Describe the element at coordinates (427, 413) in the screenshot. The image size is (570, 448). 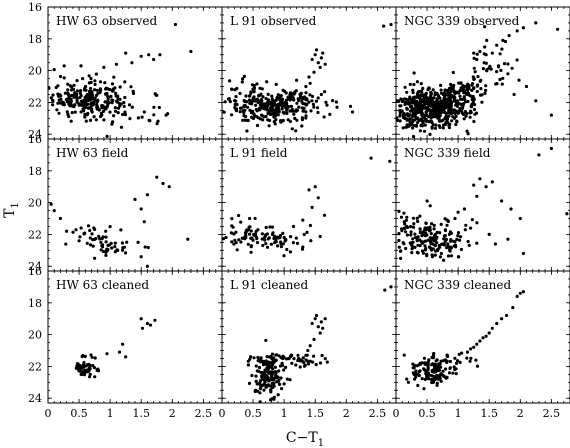
I see `x-tick-label: 0.5` at that location.